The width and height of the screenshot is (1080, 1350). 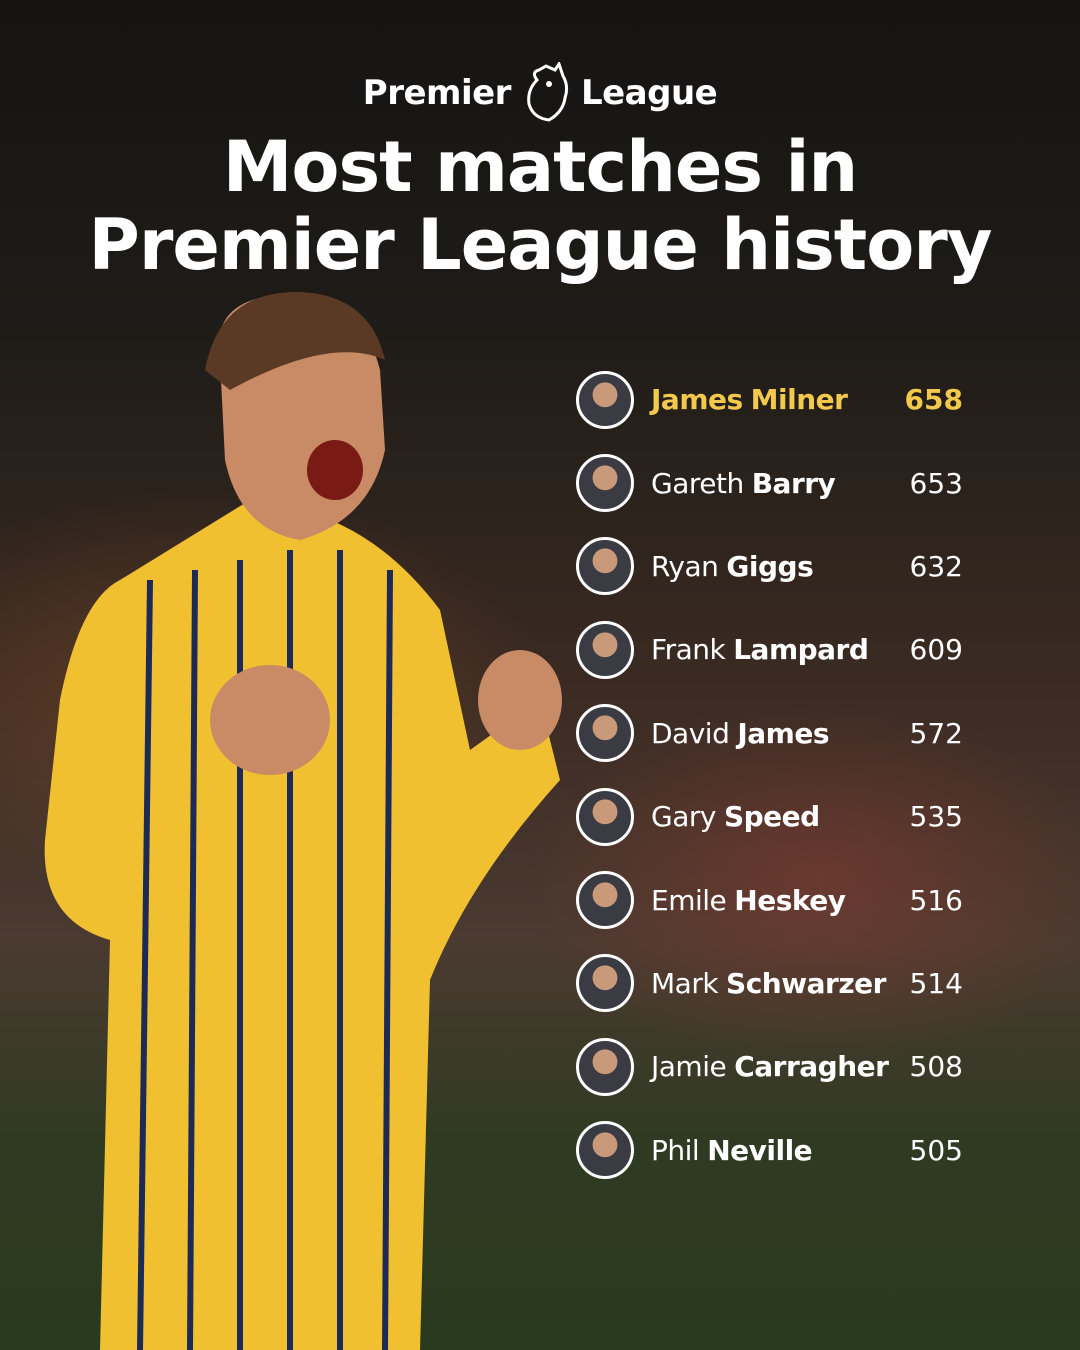 I want to click on first-name: Frank, so click(x=688, y=650).